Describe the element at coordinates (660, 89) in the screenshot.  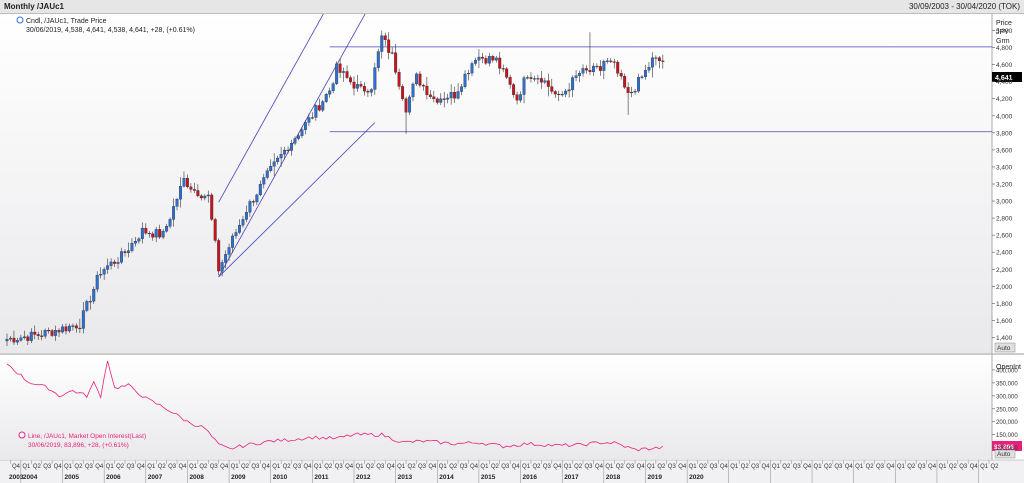
I see `support-resistance-lines` at that location.